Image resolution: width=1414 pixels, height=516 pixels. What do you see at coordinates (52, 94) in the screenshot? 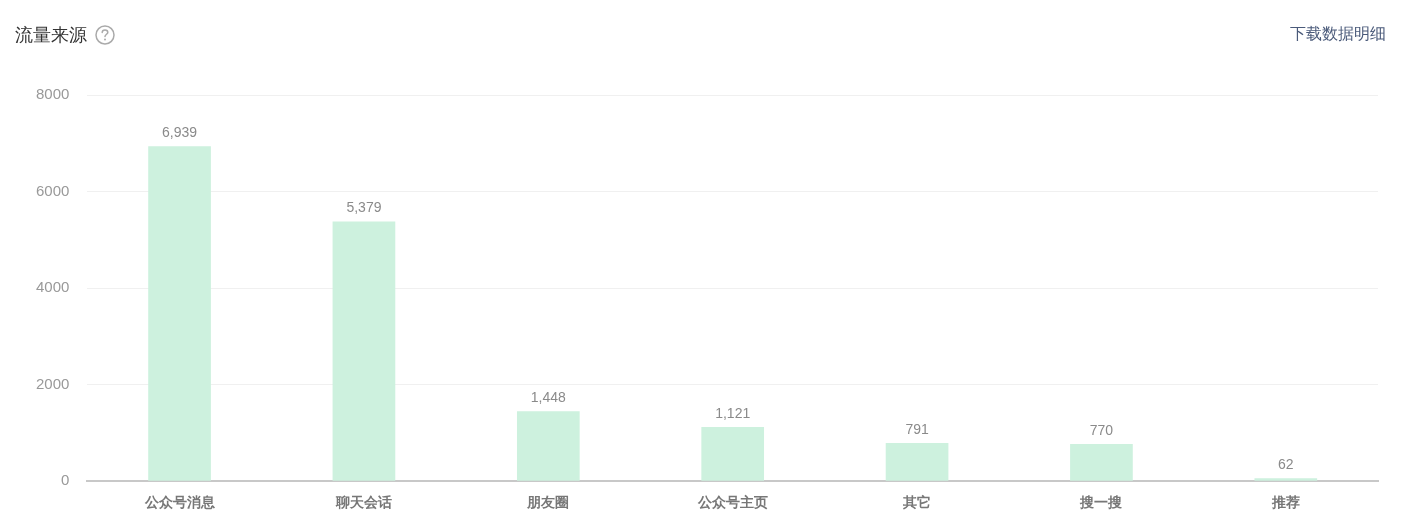
I see `y-tick-label: 8000` at bounding box center [52, 94].